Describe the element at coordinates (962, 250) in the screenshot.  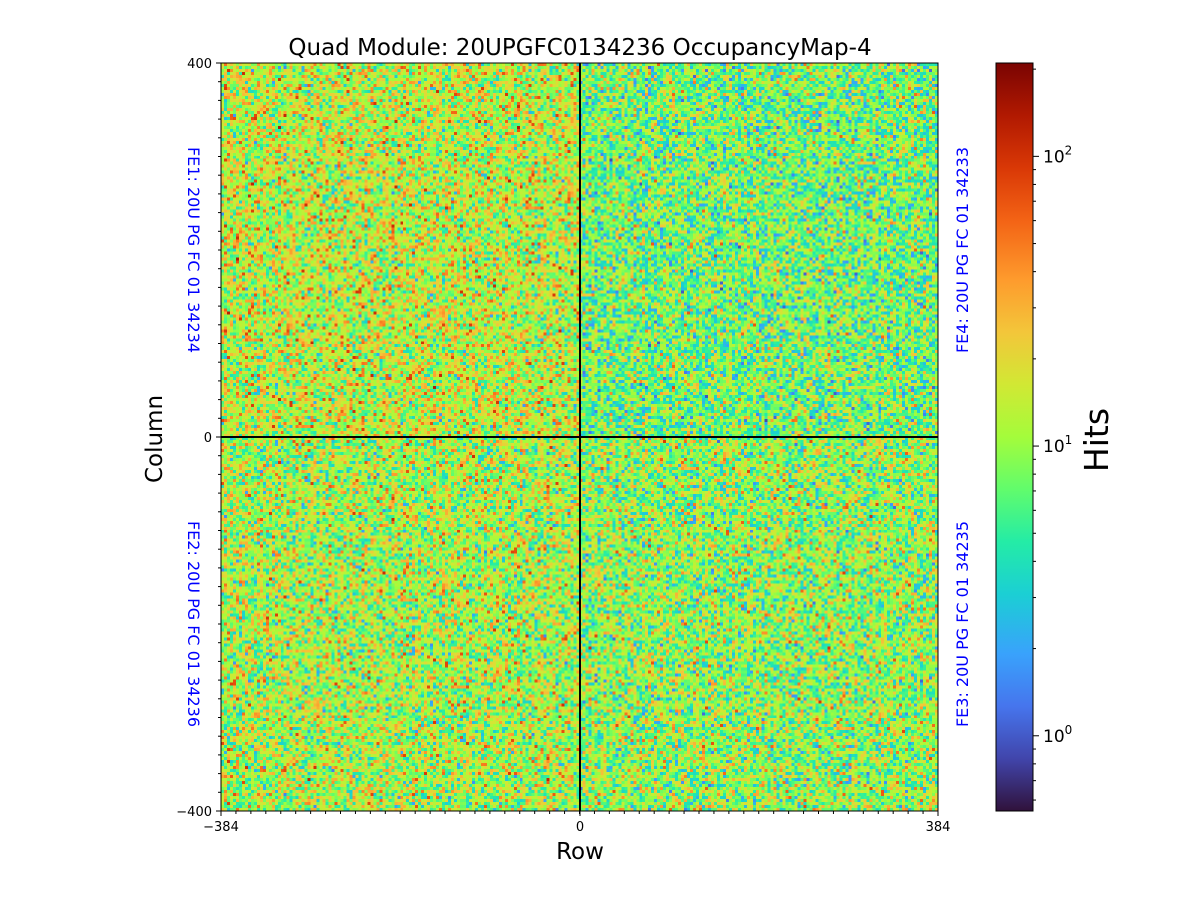
I see `chip-label-fe4: FE4: 20U PG FC 01 34233` at that location.